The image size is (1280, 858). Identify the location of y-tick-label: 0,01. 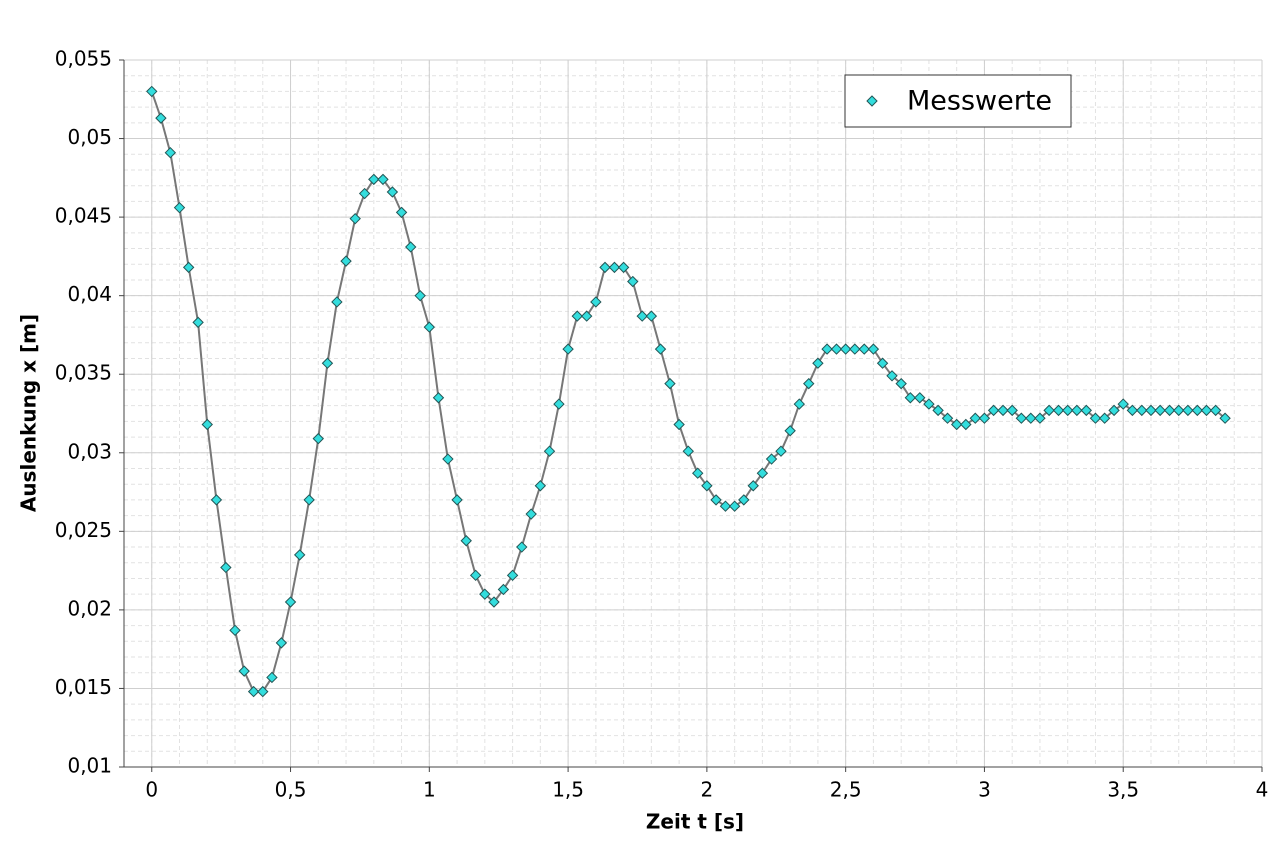
(89, 766).